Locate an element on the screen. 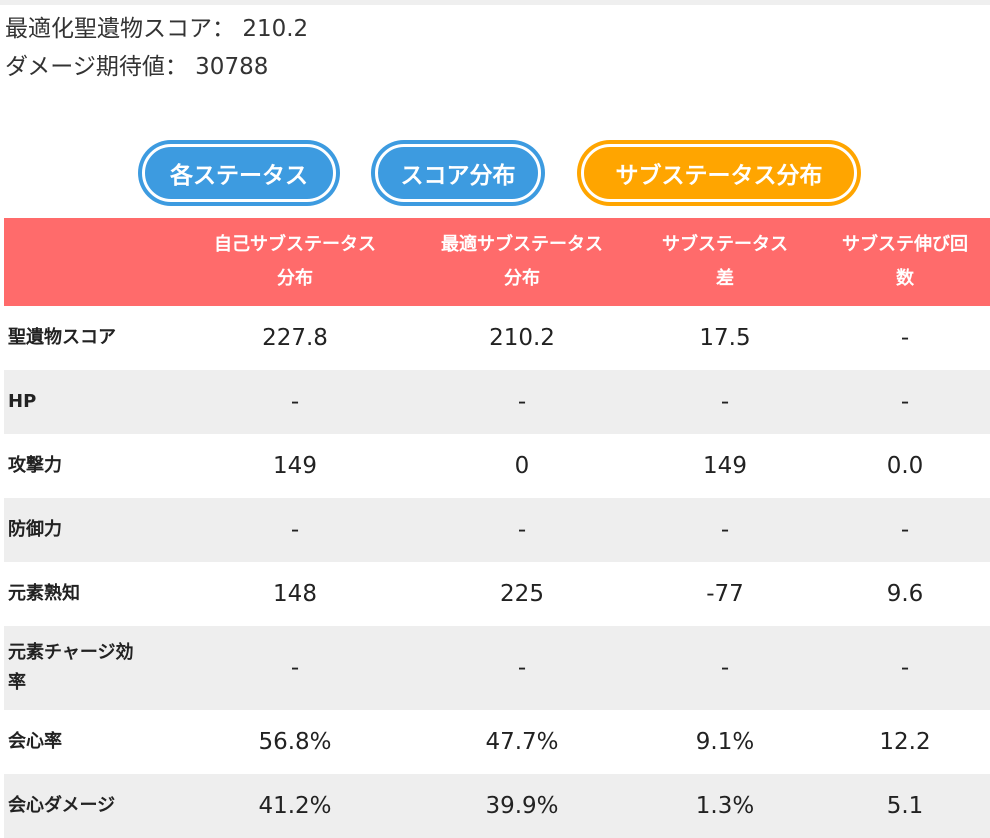 The height and width of the screenshot is (838, 990). header-roll-count: サブステ伸び回 数 is located at coordinates (905, 262).